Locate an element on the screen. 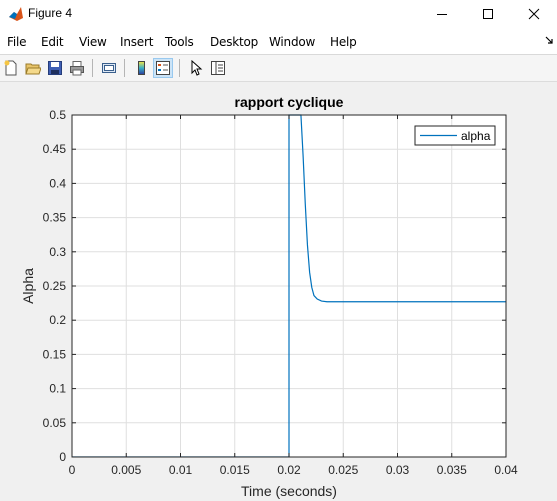 The width and height of the screenshot is (557, 501). pointer-icon is located at coordinates (197, 68).